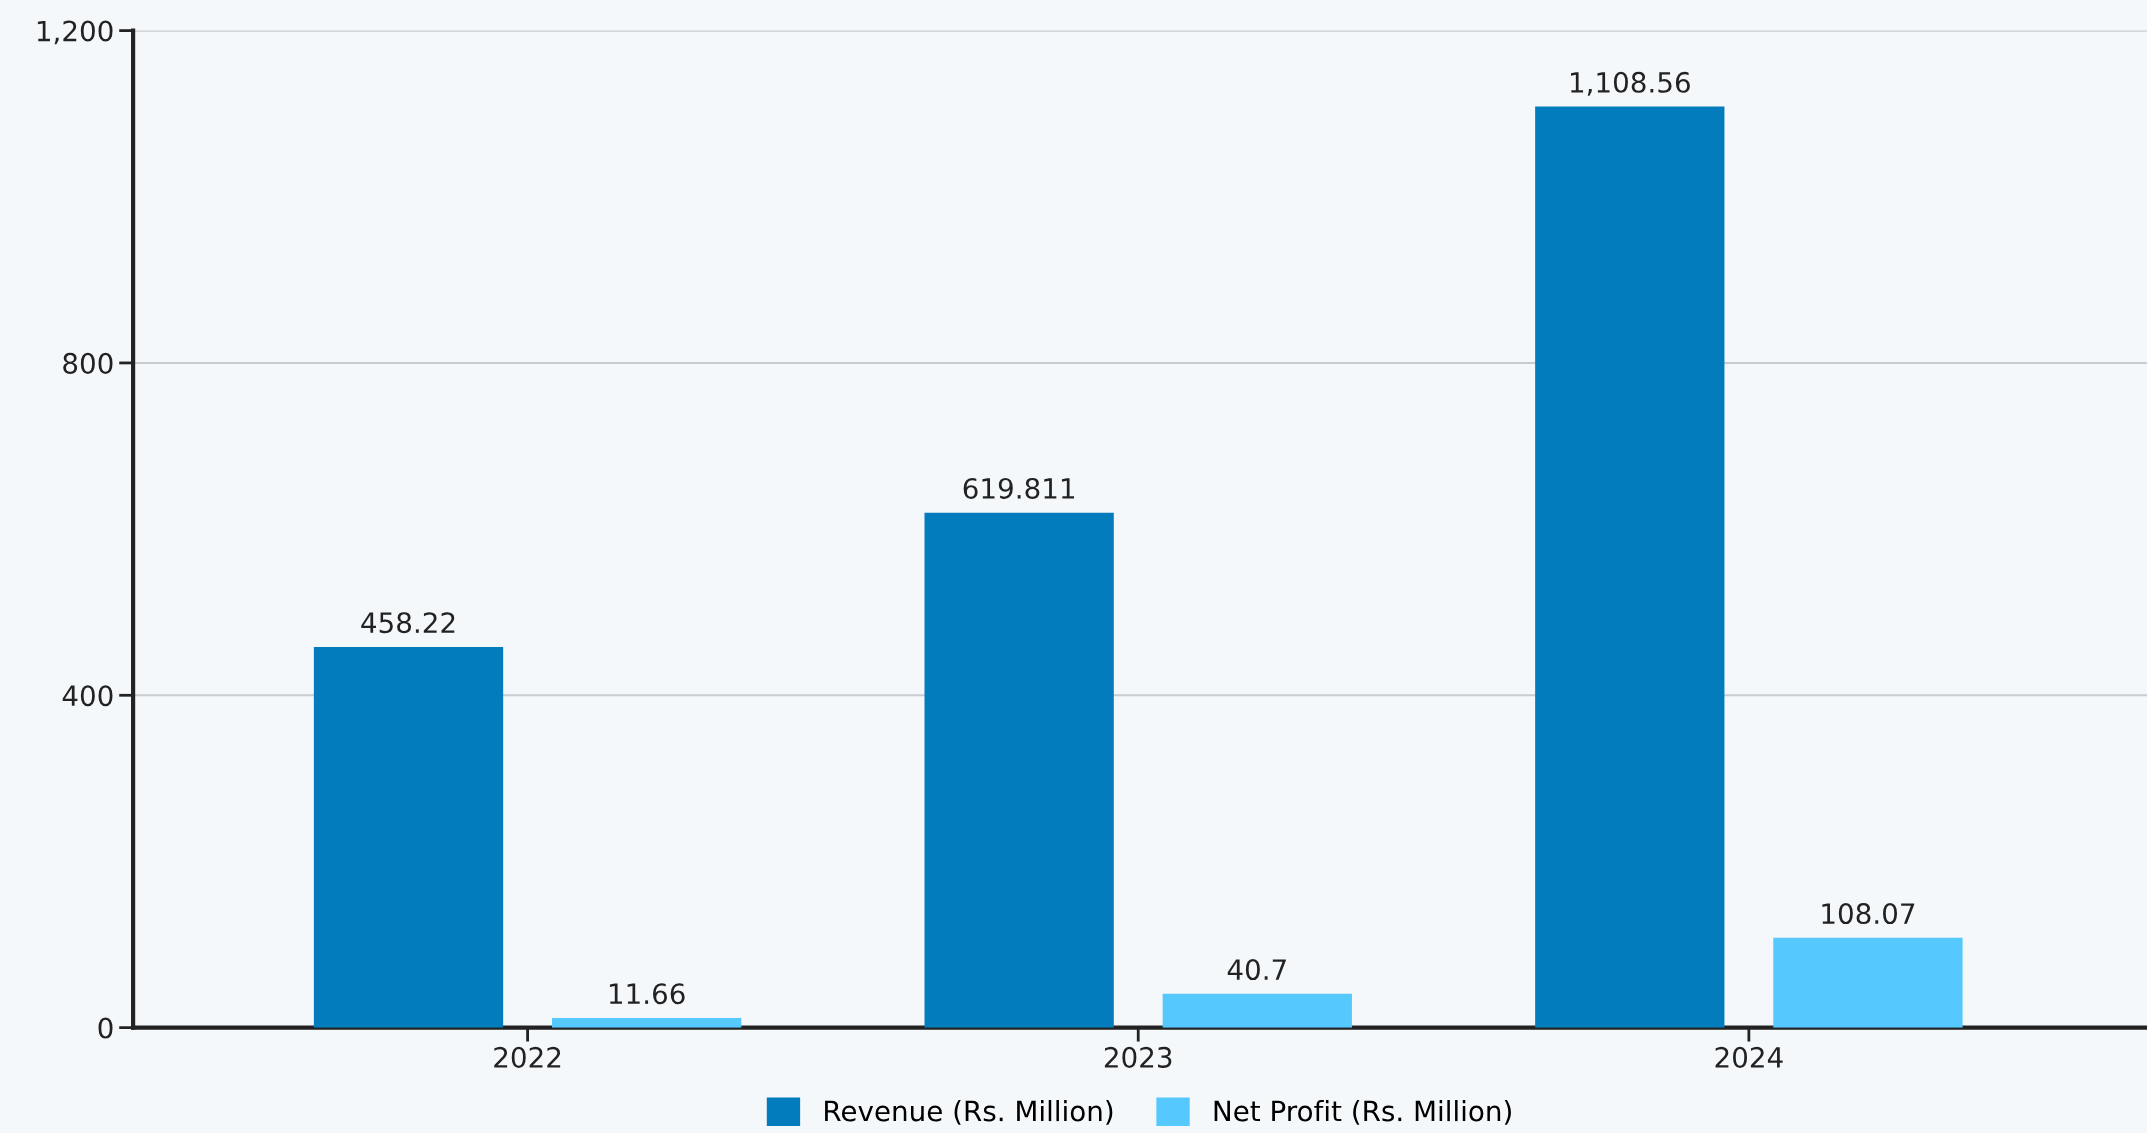 The width and height of the screenshot is (2147, 1133). I want to click on data-label: 11.66, so click(647, 994).